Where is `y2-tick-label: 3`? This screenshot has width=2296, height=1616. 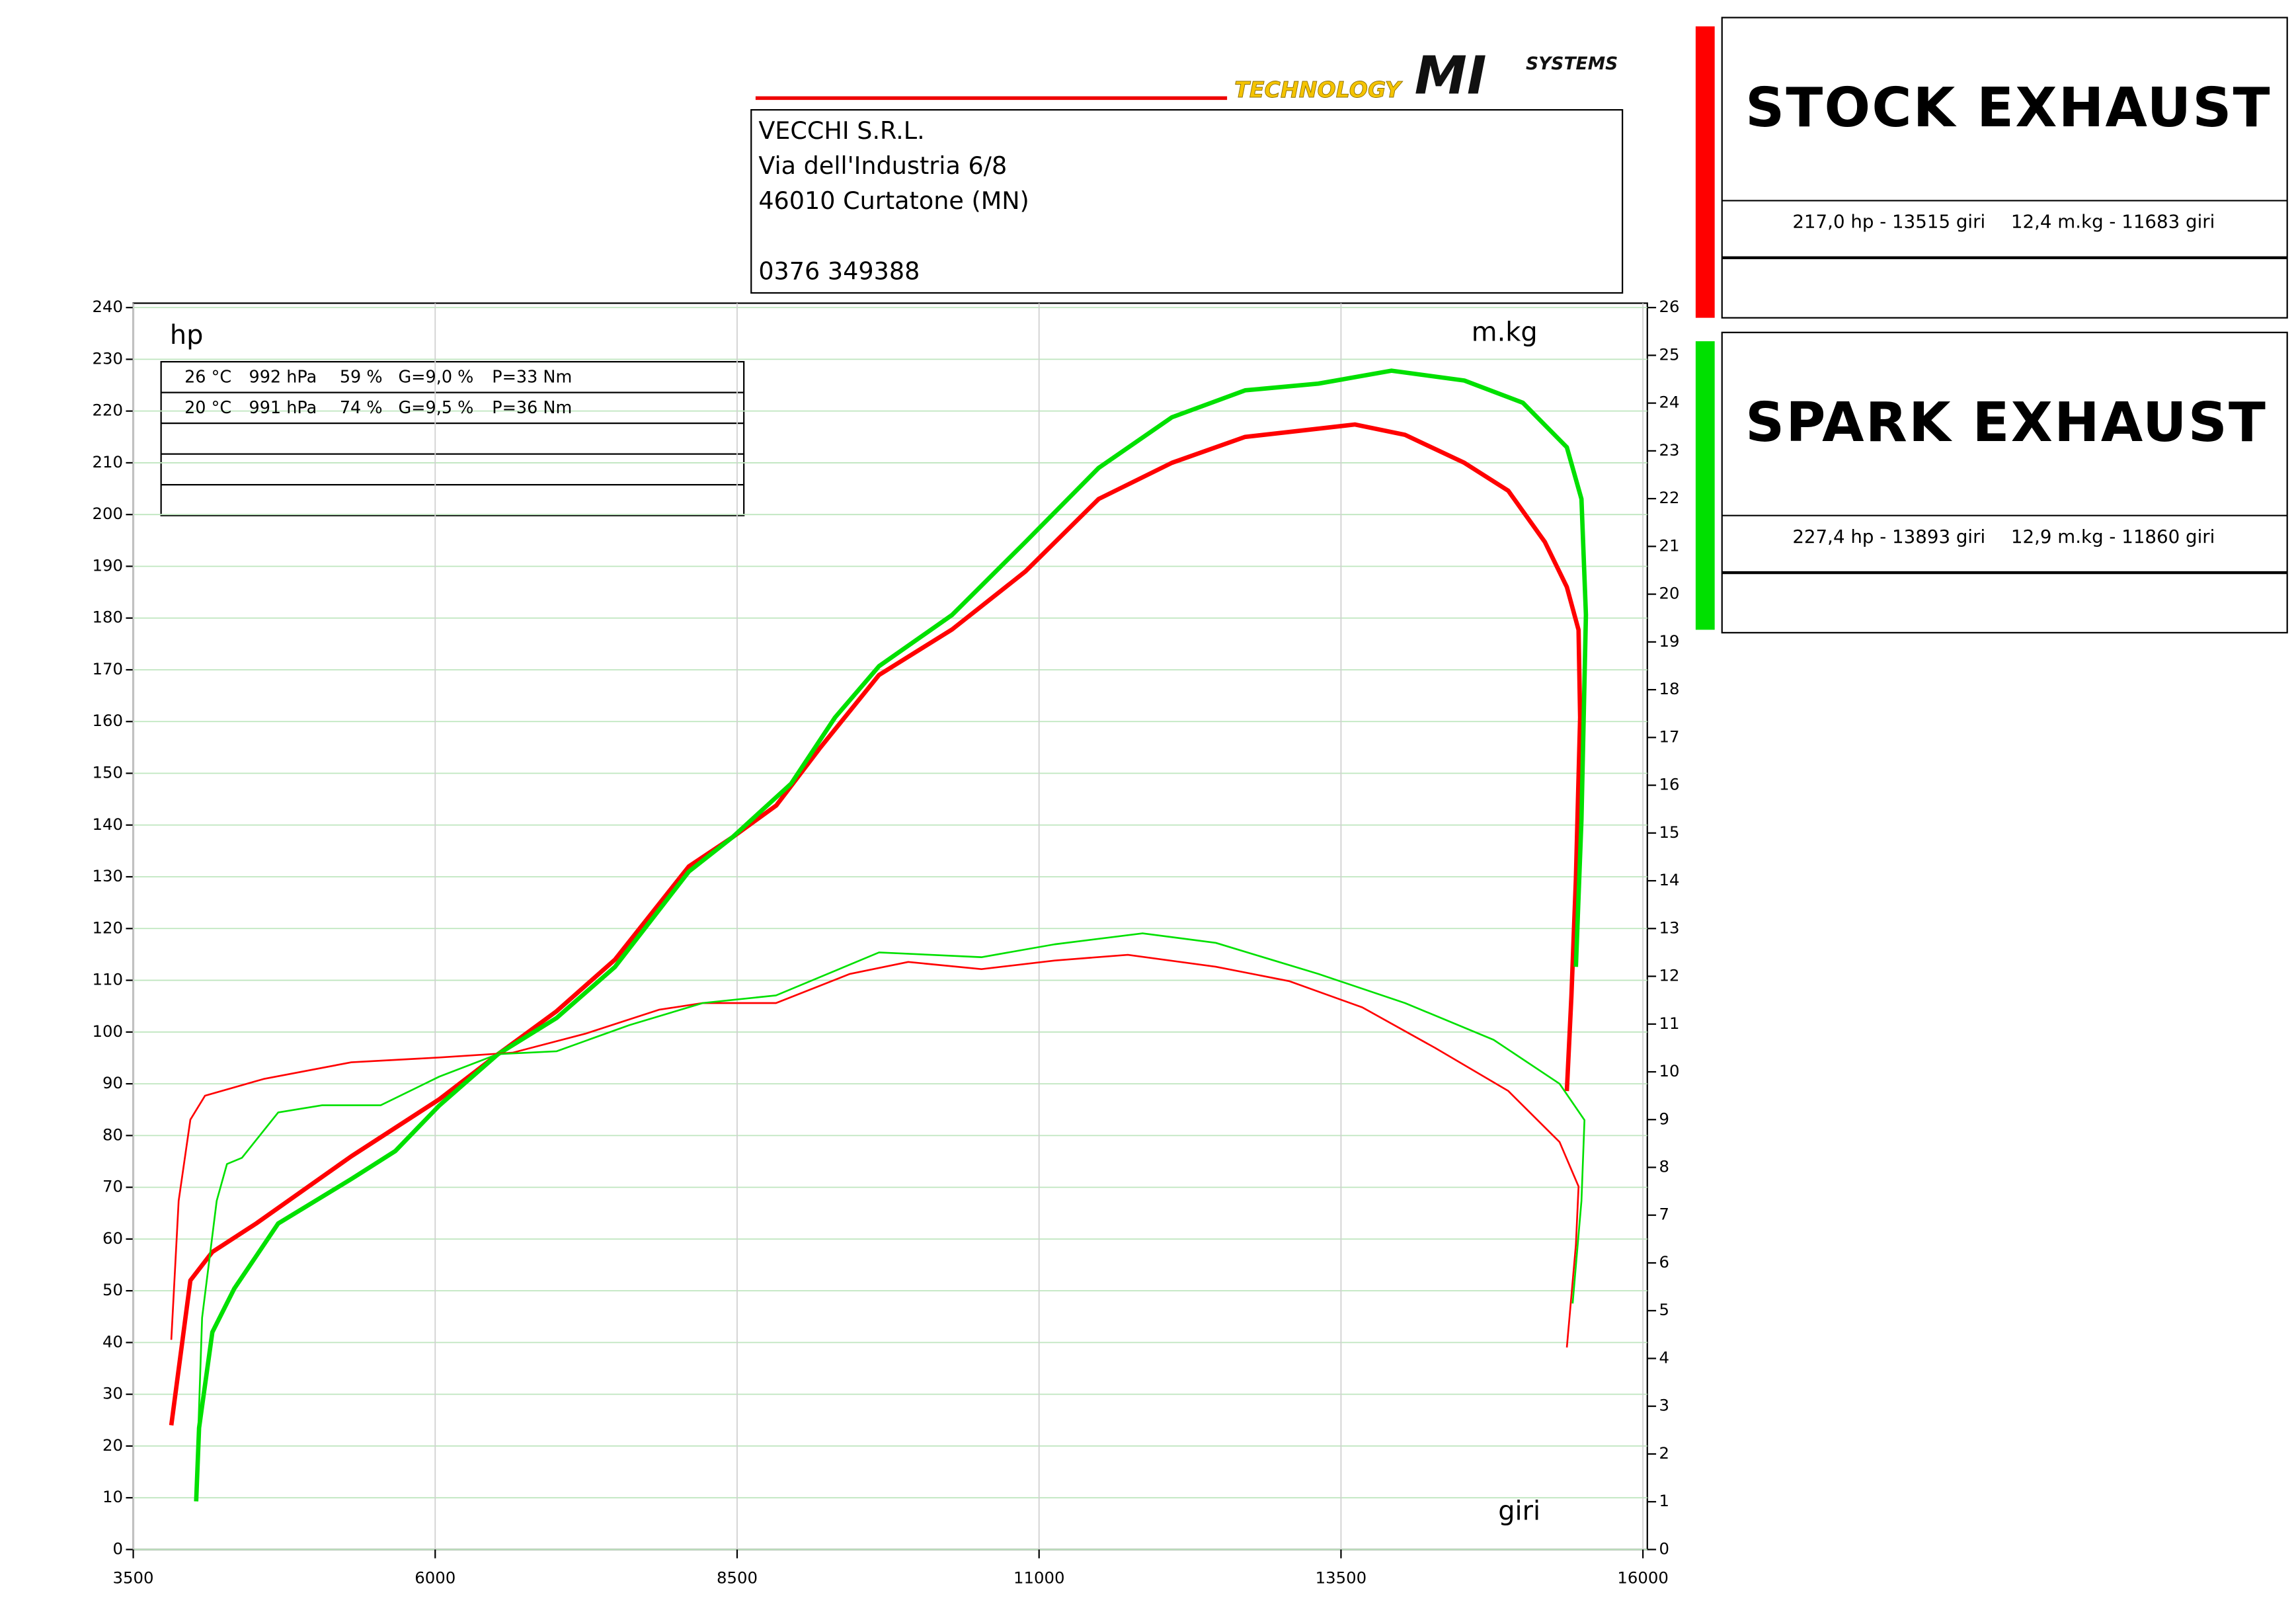
y2-tick-label: 3 is located at coordinates (1664, 1405).